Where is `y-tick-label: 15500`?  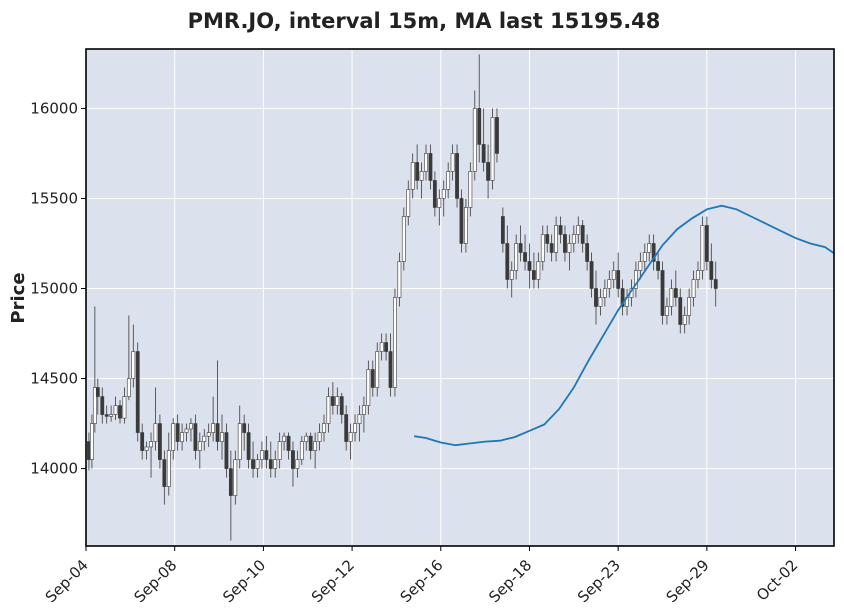 y-tick-label: 15500 is located at coordinates (54, 198).